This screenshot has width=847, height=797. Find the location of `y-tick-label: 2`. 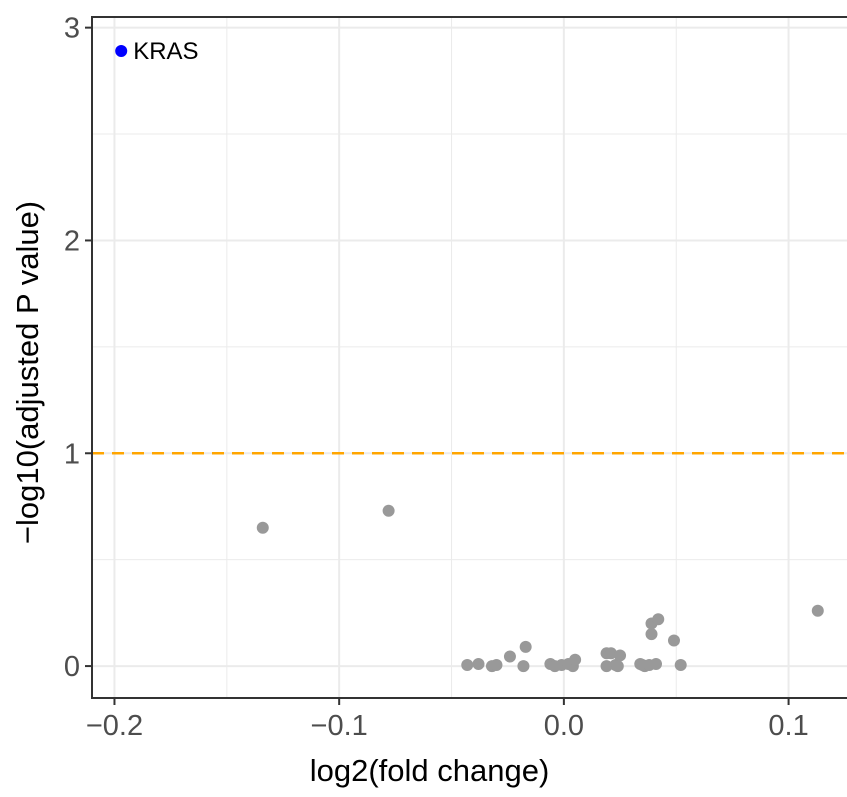

y-tick-label: 2 is located at coordinates (72, 241).